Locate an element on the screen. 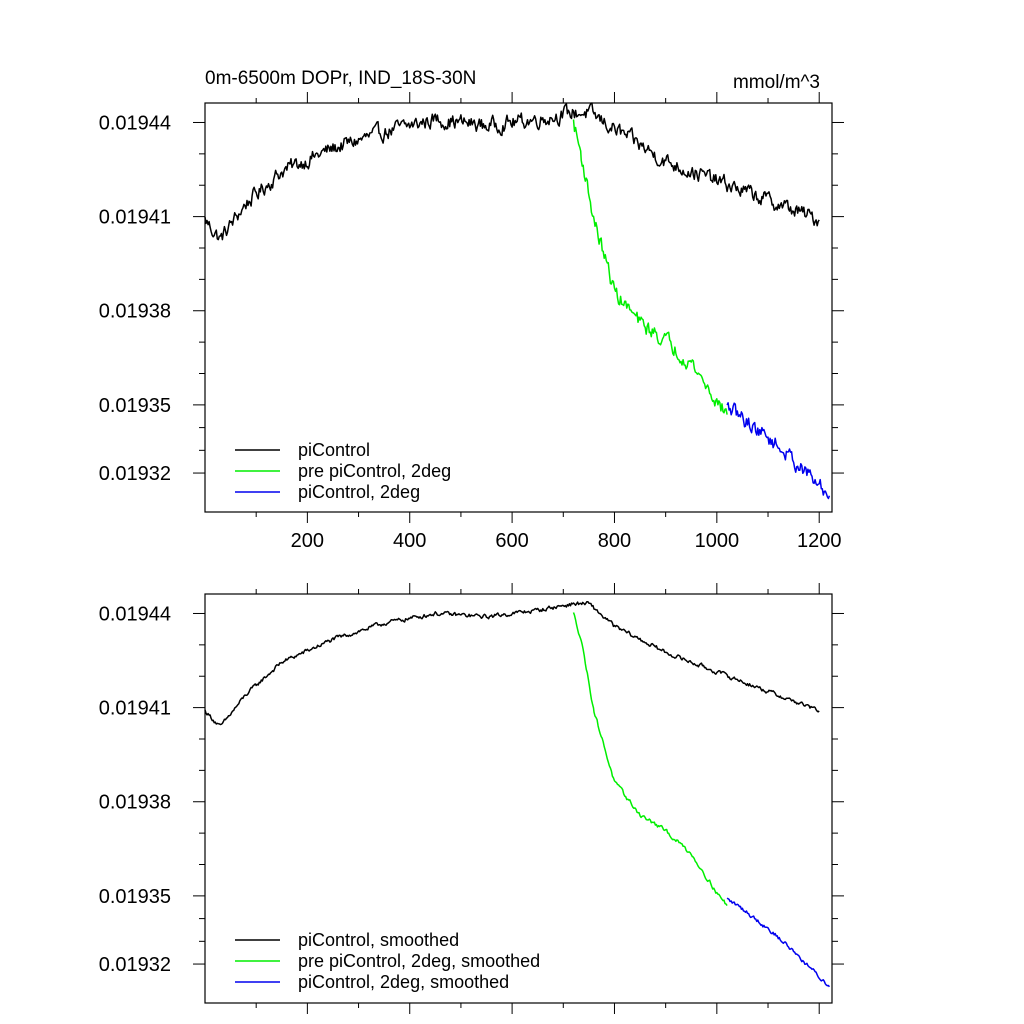  x-tick-label: 400 is located at coordinates (409, 541).